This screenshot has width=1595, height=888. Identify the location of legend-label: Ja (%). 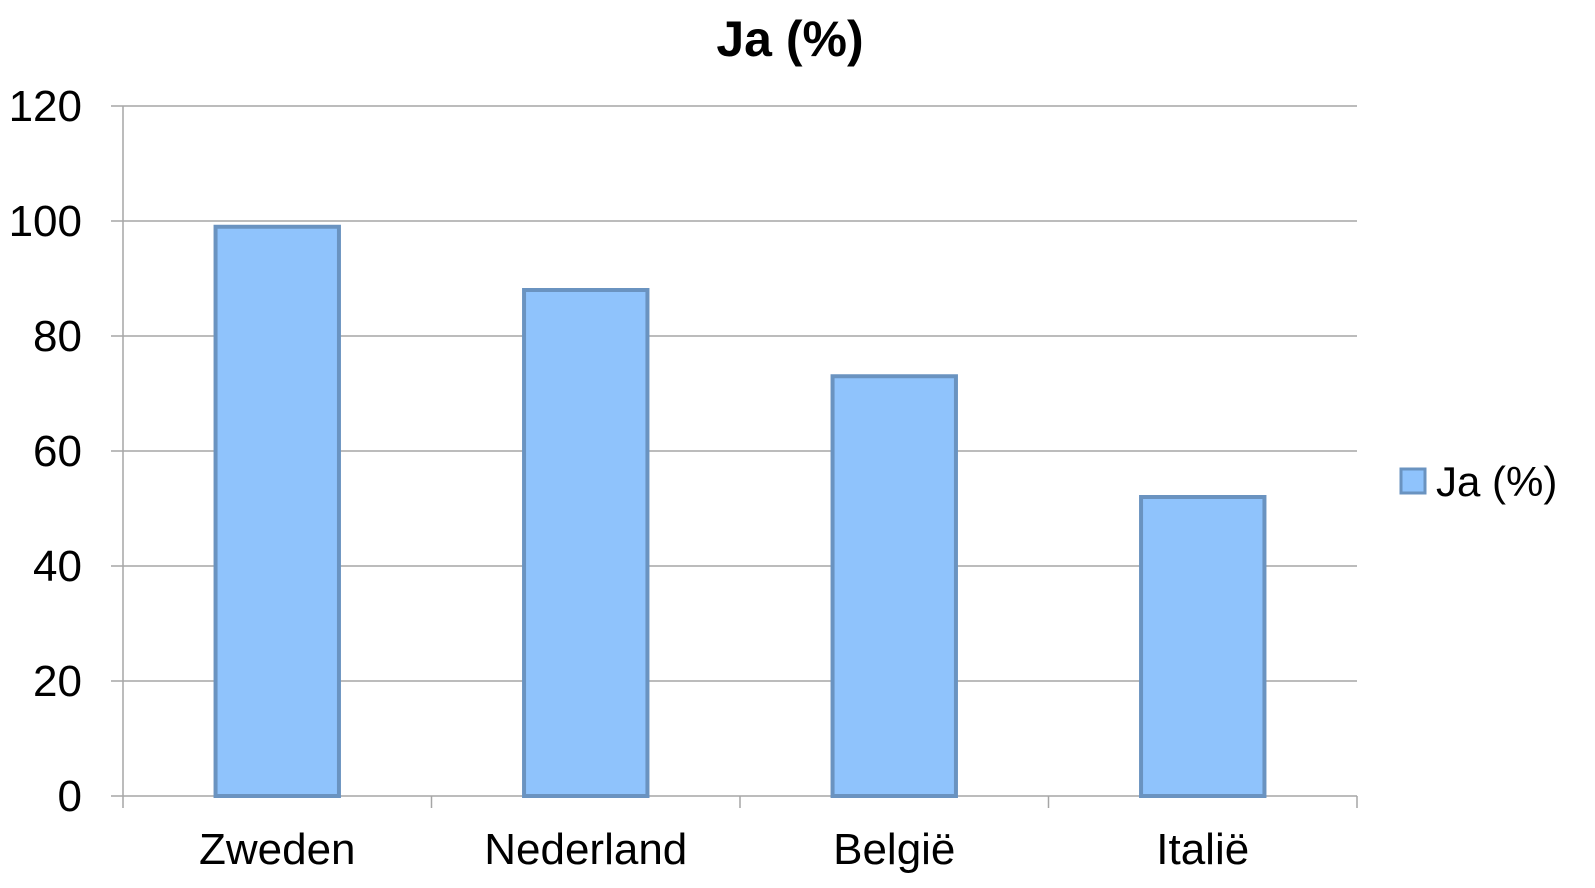
(1496, 481).